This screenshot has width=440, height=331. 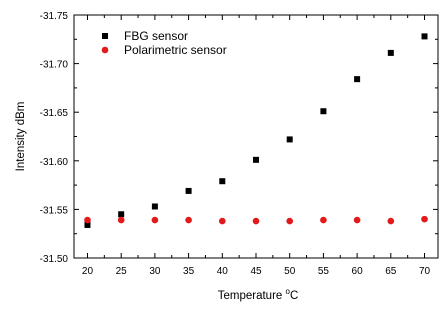 What do you see at coordinates (155, 271) in the screenshot?
I see `x-tick-label: 30` at bounding box center [155, 271].